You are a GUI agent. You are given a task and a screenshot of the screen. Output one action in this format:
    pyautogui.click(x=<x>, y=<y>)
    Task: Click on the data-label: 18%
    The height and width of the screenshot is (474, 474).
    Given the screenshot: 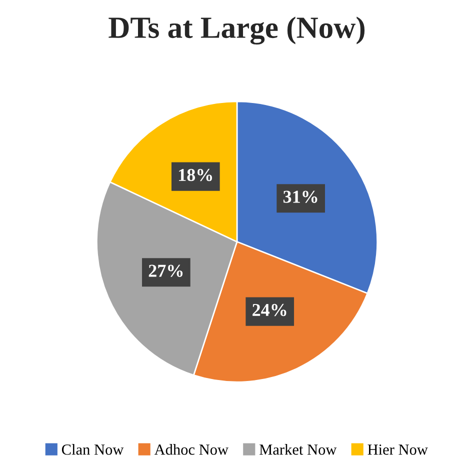 What is the action you would take?
    pyautogui.click(x=195, y=175)
    